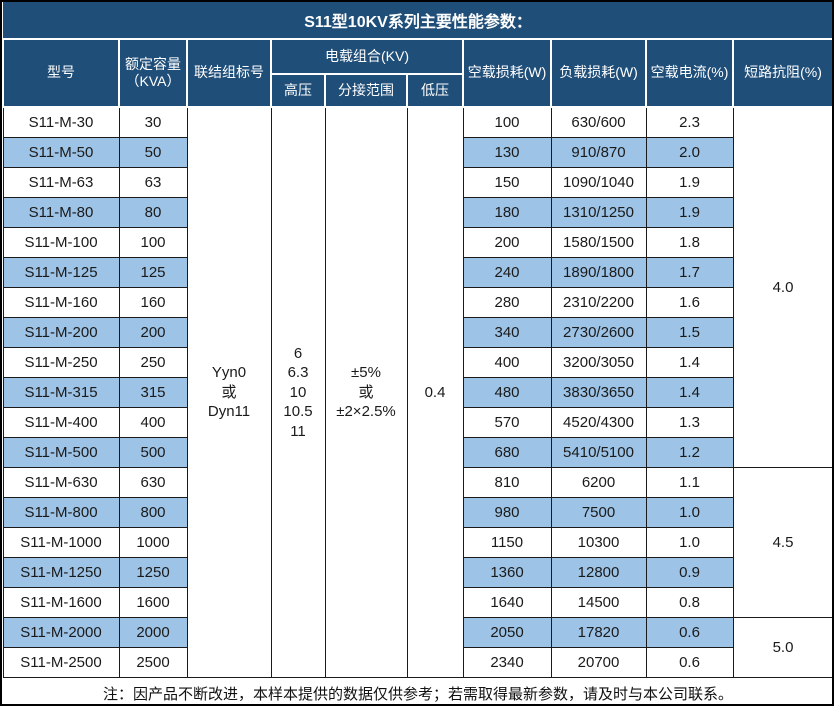 This screenshot has height=706, width=834. Describe the element at coordinates (598, 392) in the screenshot. I see `load-loss-cell: 3830/3650` at that location.